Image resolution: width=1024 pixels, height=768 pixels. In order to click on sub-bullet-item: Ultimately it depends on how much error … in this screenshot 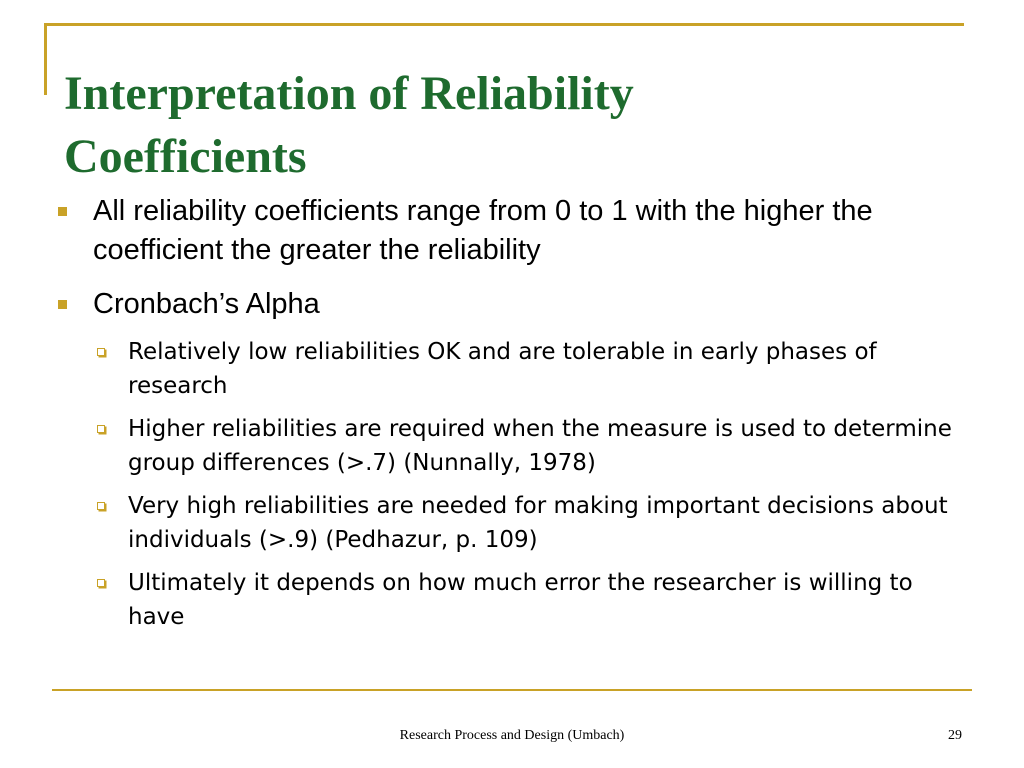, I will do `click(512, 600)`.